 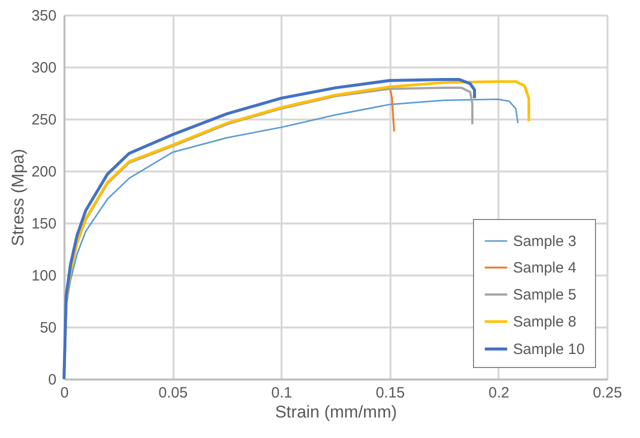 What do you see at coordinates (18, 197) in the screenshot?
I see `y-axis-title: Stress (Mpa)` at bounding box center [18, 197].